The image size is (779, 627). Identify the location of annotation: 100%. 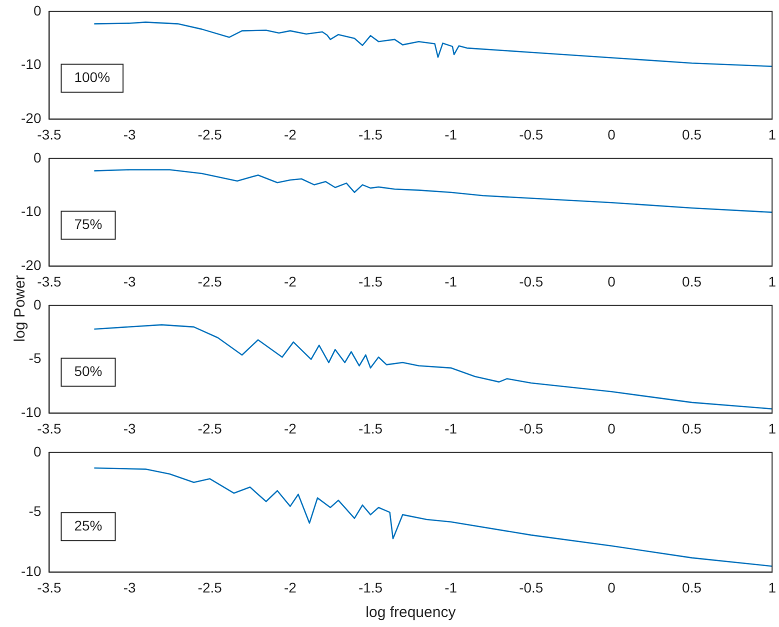
(92, 77).